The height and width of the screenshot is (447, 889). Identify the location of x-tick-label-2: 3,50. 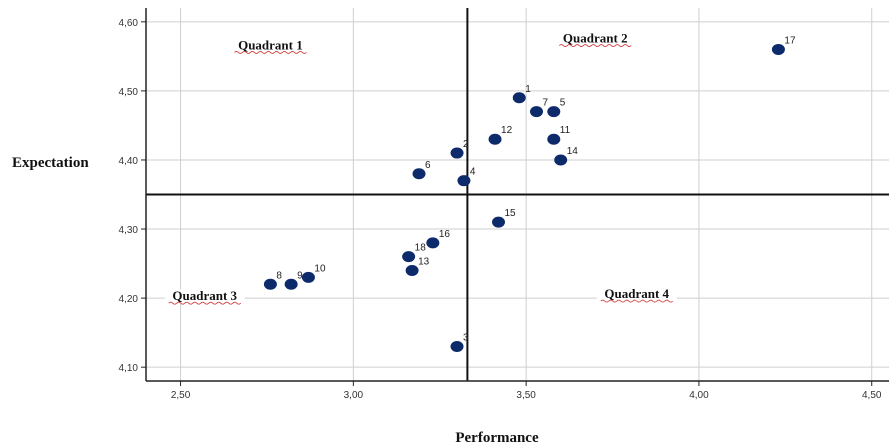
(526, 395).